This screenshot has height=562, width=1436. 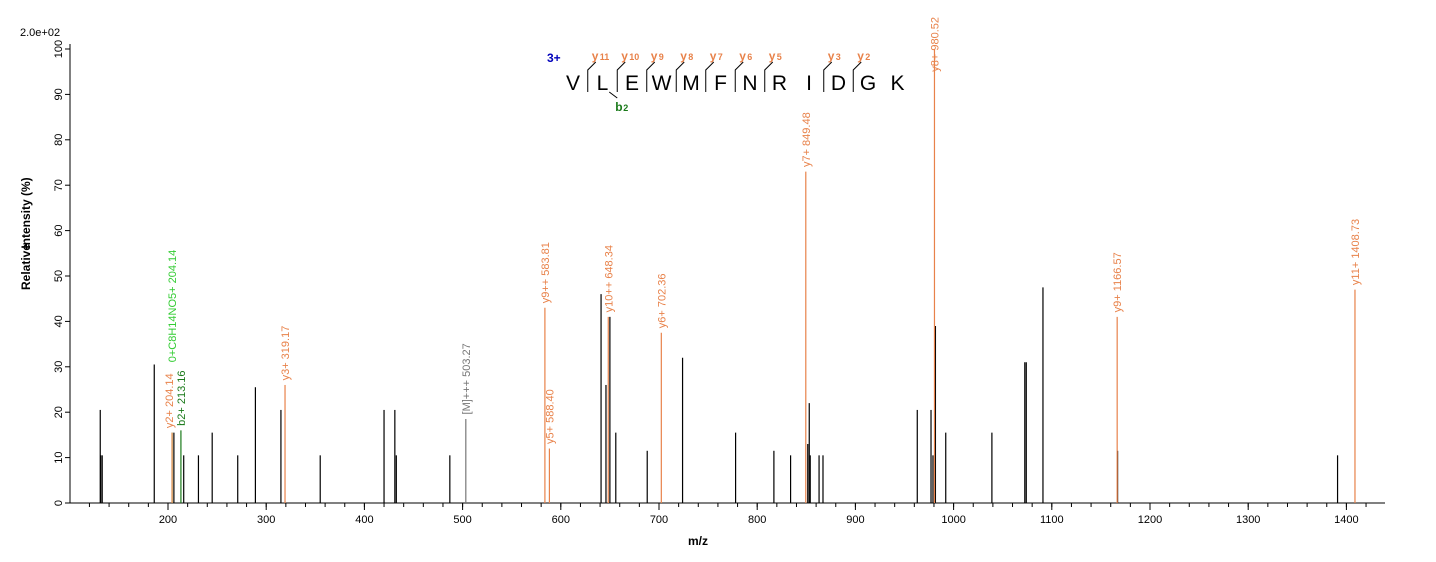 What do you see at coordinates (720, 83) in the screenshot?
I see `sequence-residue: F` at bounding box center [720, 83].